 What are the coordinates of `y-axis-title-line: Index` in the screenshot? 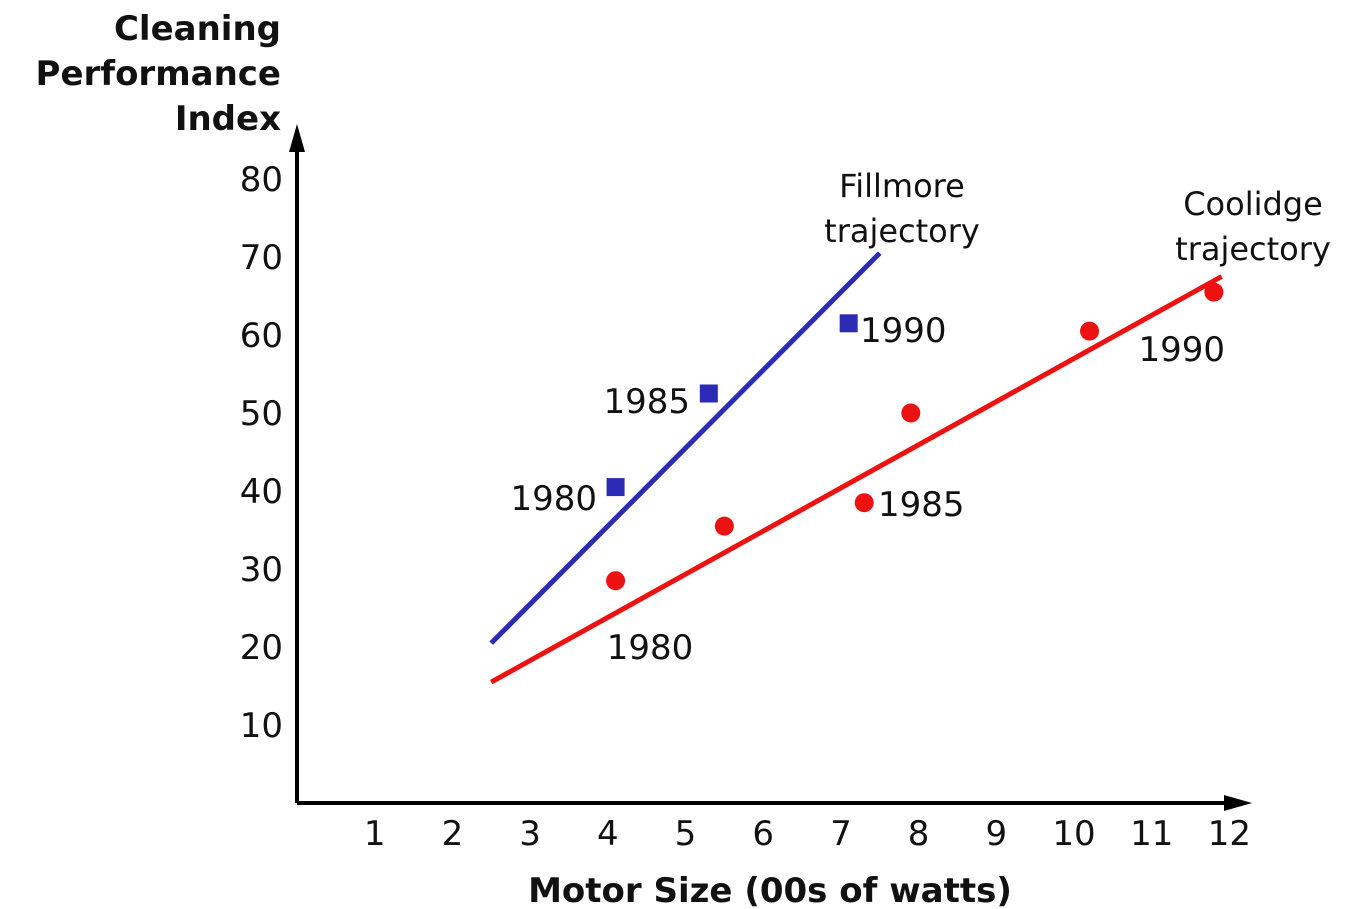 It's located at (228, 119).